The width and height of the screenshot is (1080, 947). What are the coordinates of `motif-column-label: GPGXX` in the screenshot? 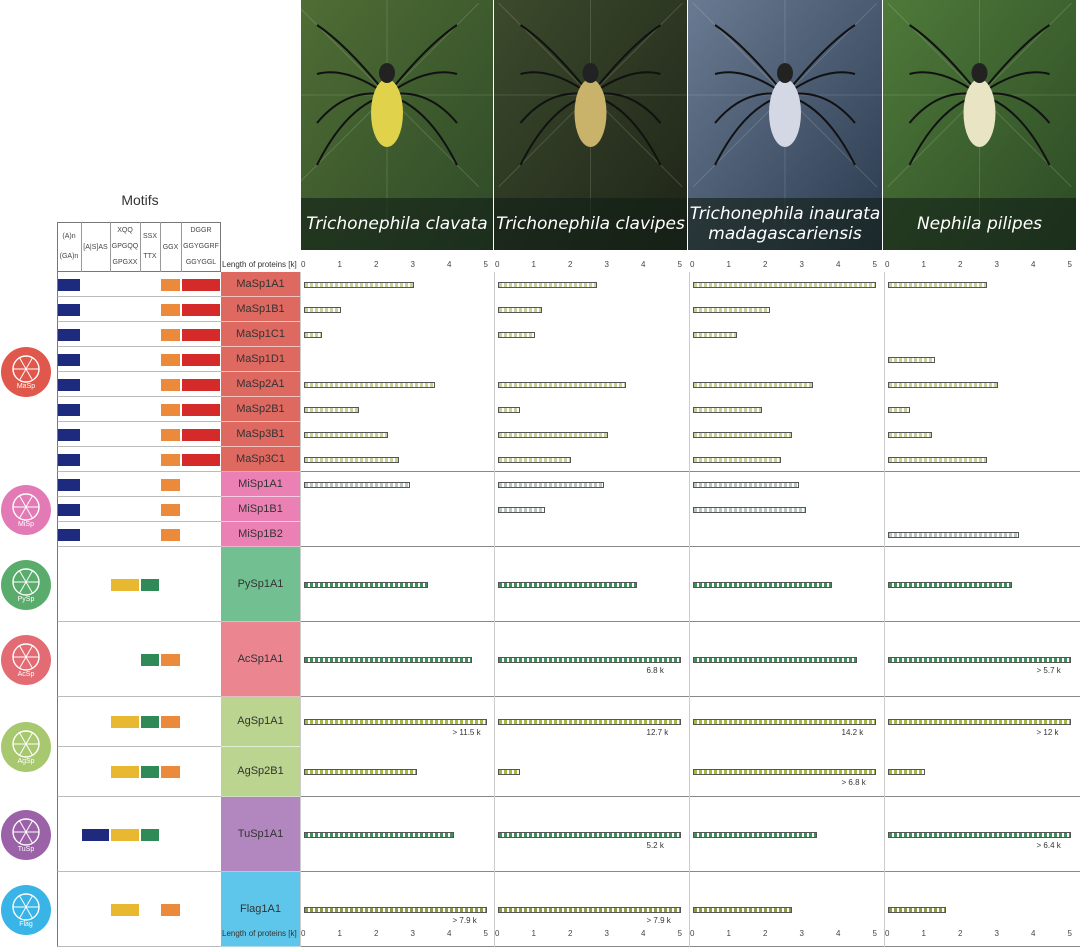 It's located at (125, 262).